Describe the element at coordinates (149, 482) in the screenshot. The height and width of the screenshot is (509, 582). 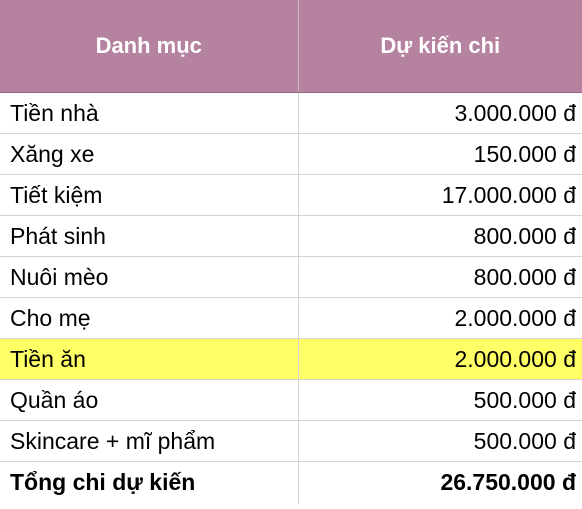
I see `total-label-cell: Tổng chi dự kiến` at that location.